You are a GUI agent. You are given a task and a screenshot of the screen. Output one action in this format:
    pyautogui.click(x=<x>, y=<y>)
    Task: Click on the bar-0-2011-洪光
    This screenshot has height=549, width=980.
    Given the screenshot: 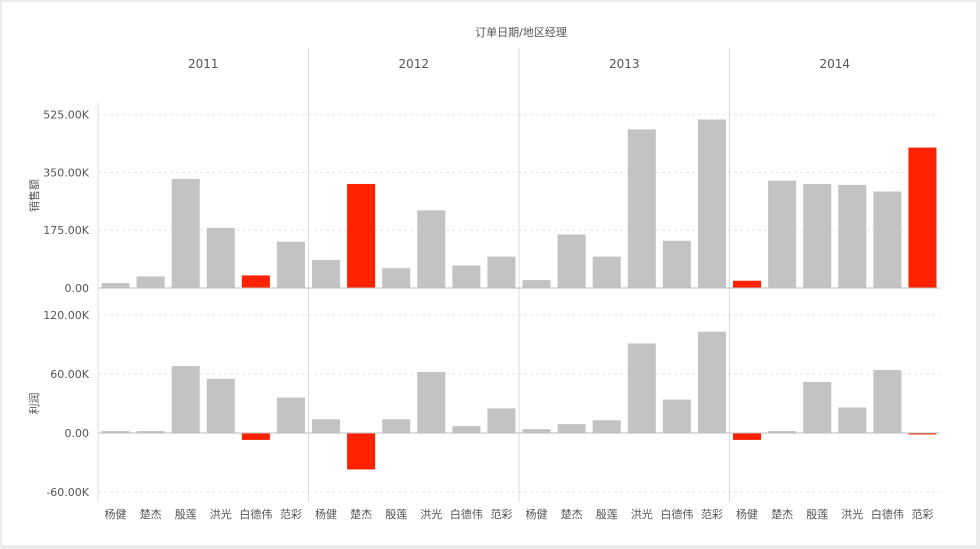 What is the action you would take?
    pyautogui.click(x=220, y=257)
    